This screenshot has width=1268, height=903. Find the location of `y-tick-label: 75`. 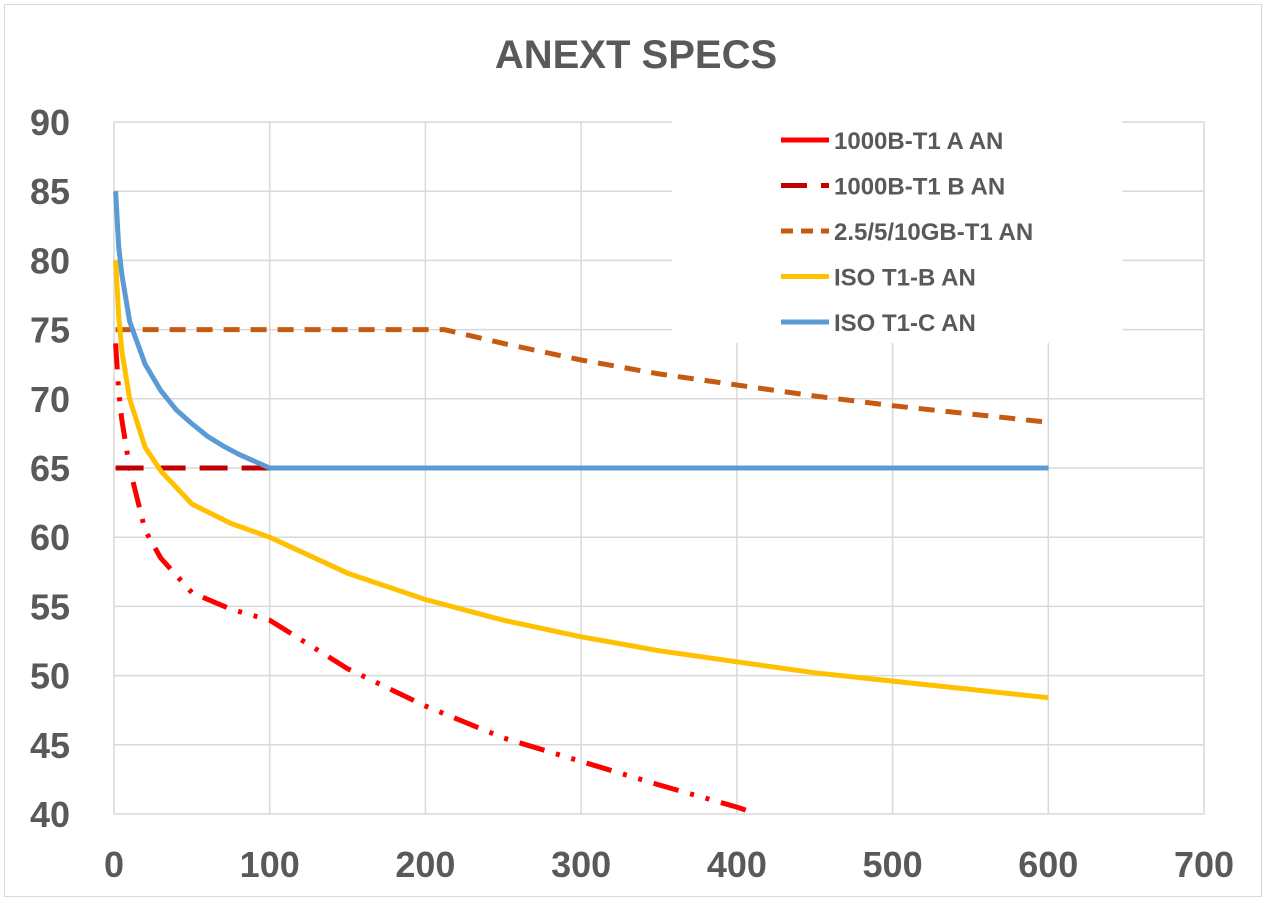

y-tick-label: 75 is located at coordinates (50, 330).